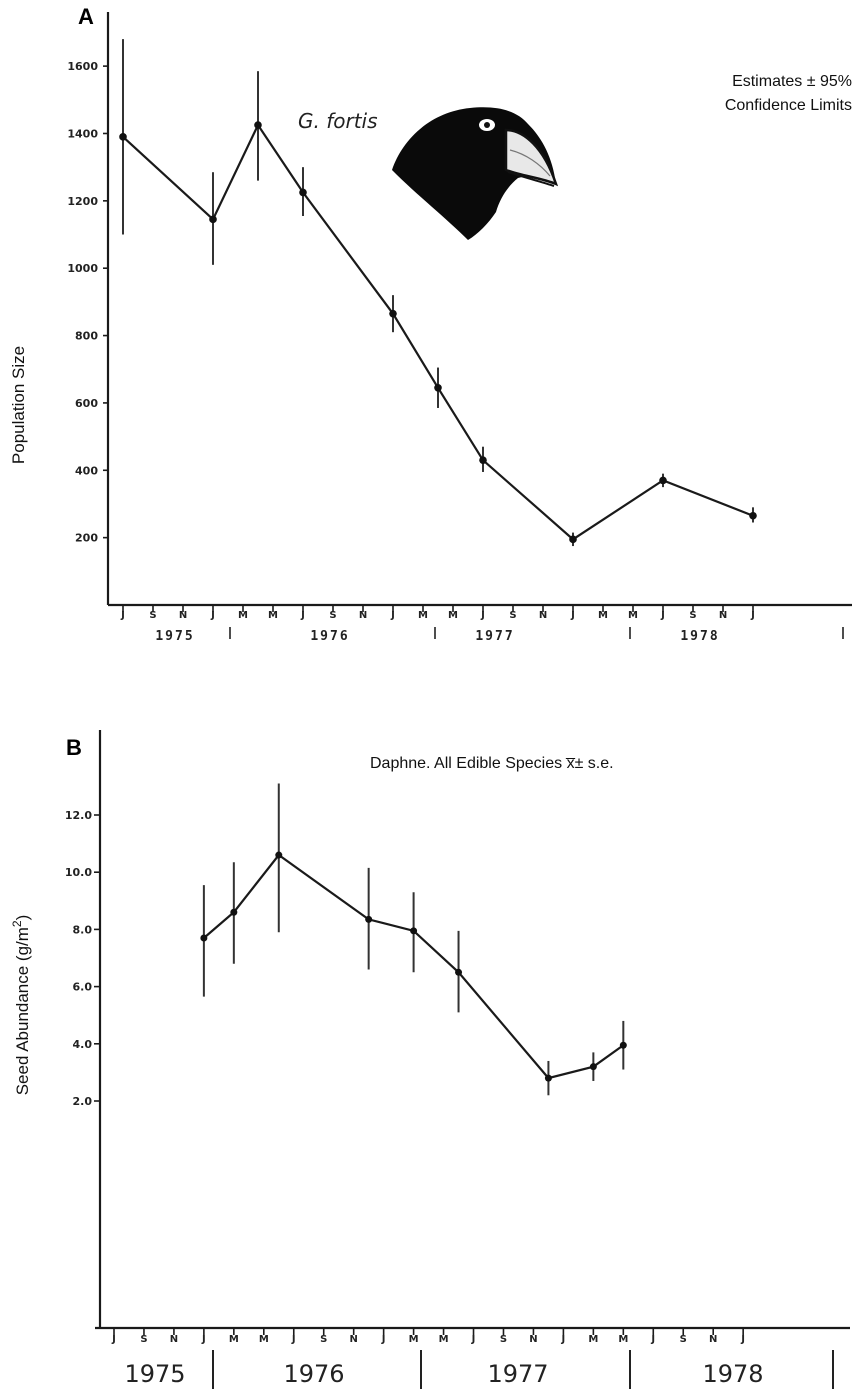  What do you see at coordinates (87, 302) in the screenshot?
I see `panel-a-y-ticks: 200 400 600 800 1000 1200 1400 1600` at bounding box center [87, 302].